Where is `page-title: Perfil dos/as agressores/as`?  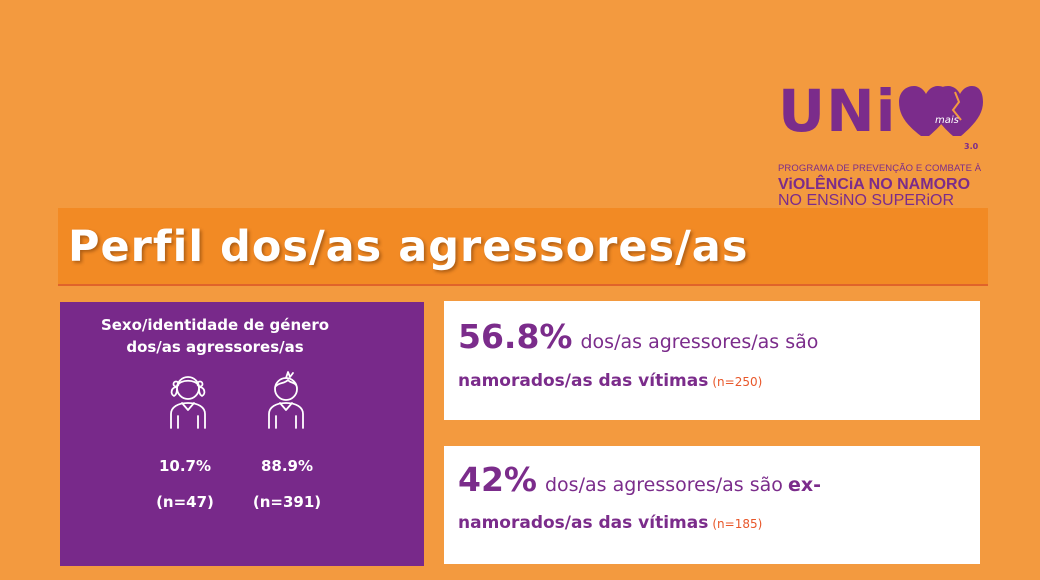 page-title: Perfil dos/as agressores/as is located at coordinates (408, 247).